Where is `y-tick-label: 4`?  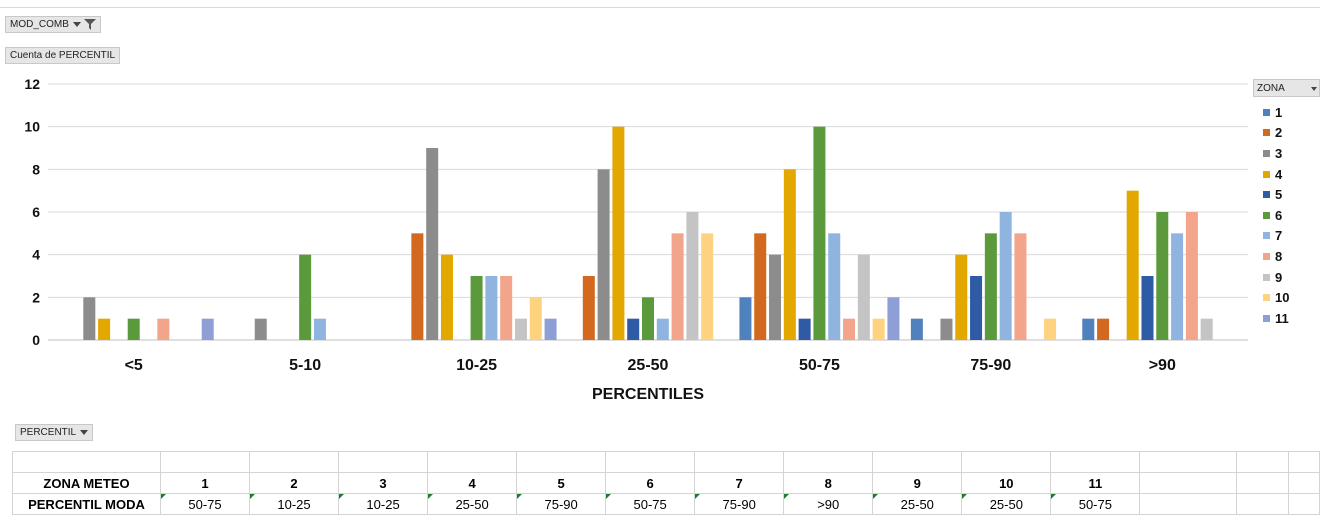 y-tick-label: 4 is located at coordinates (36, 255).